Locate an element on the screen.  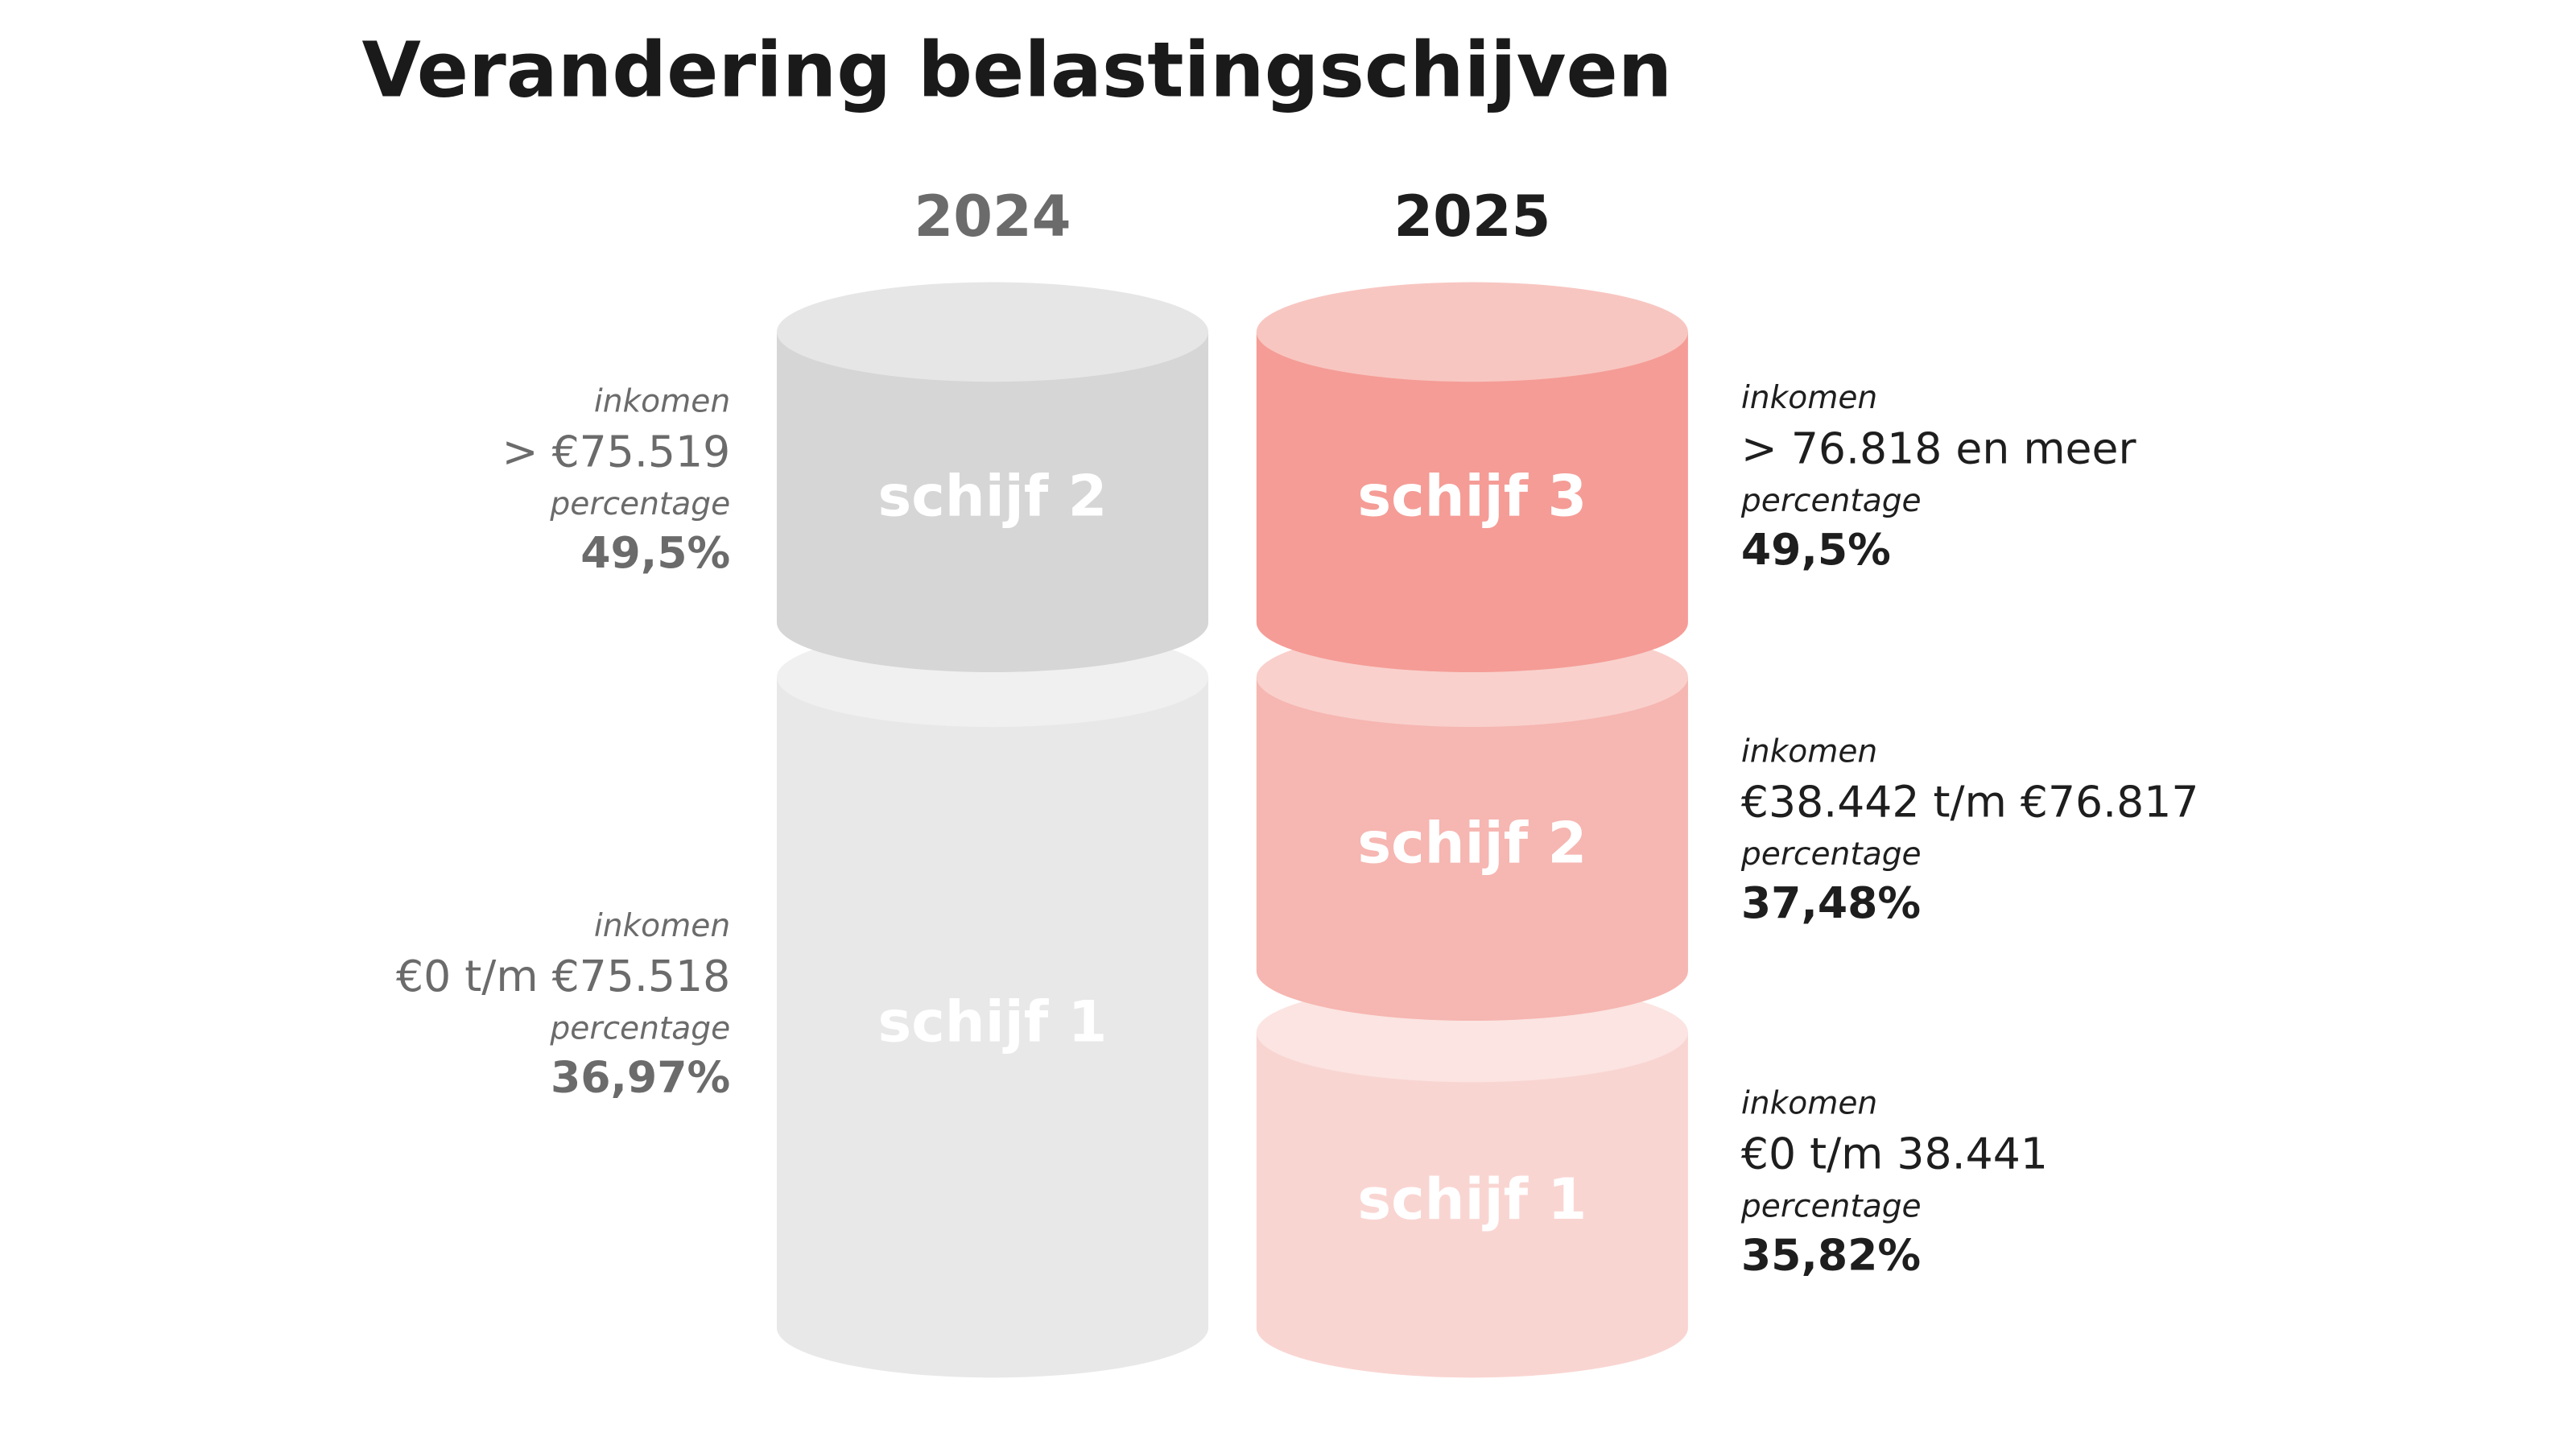
percentage: 37,48% is located at coordinates (1831, 902).